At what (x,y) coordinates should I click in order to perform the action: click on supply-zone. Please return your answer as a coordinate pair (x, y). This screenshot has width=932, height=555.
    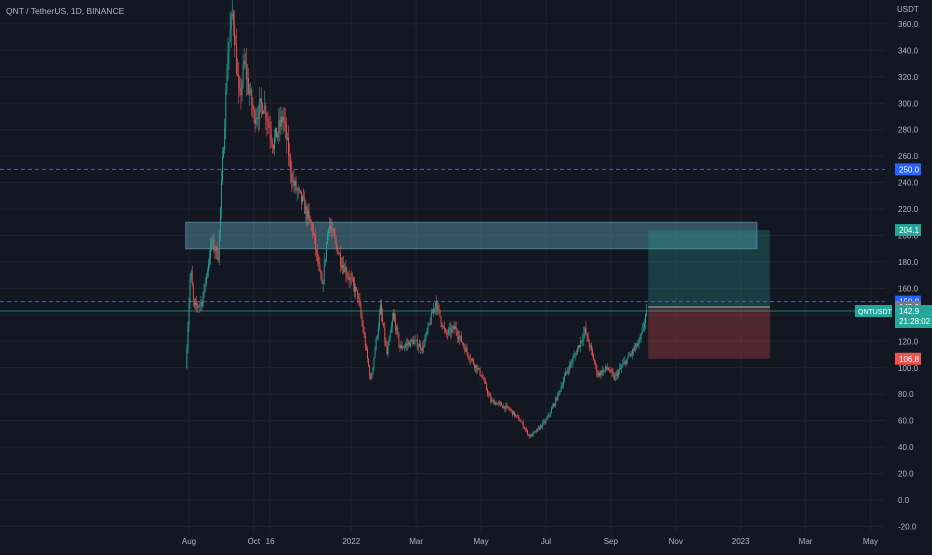
    Looking at the image, I should click on (471, 235).